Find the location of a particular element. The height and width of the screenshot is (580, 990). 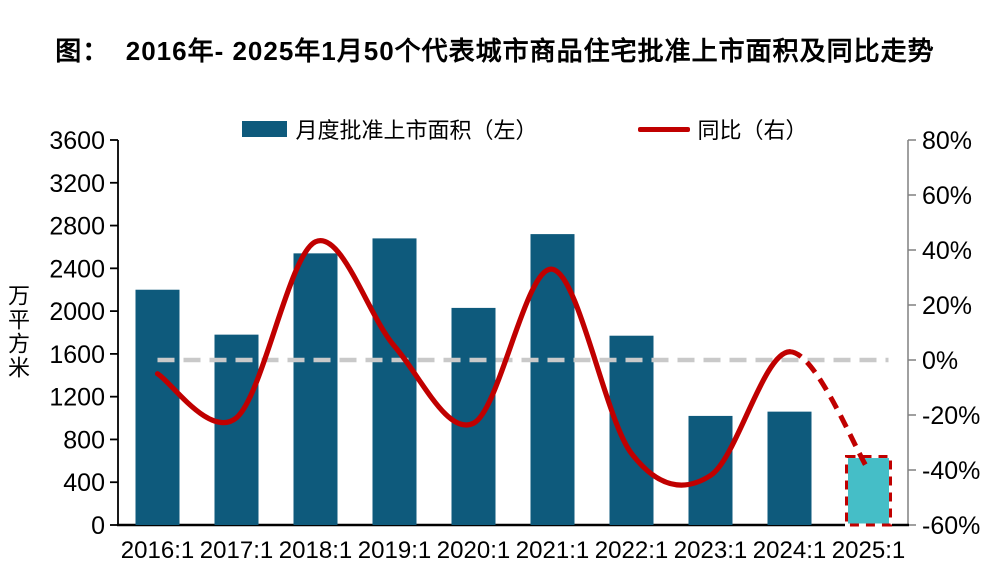

highlight-border-dashed is located at coordinates (868, 491).